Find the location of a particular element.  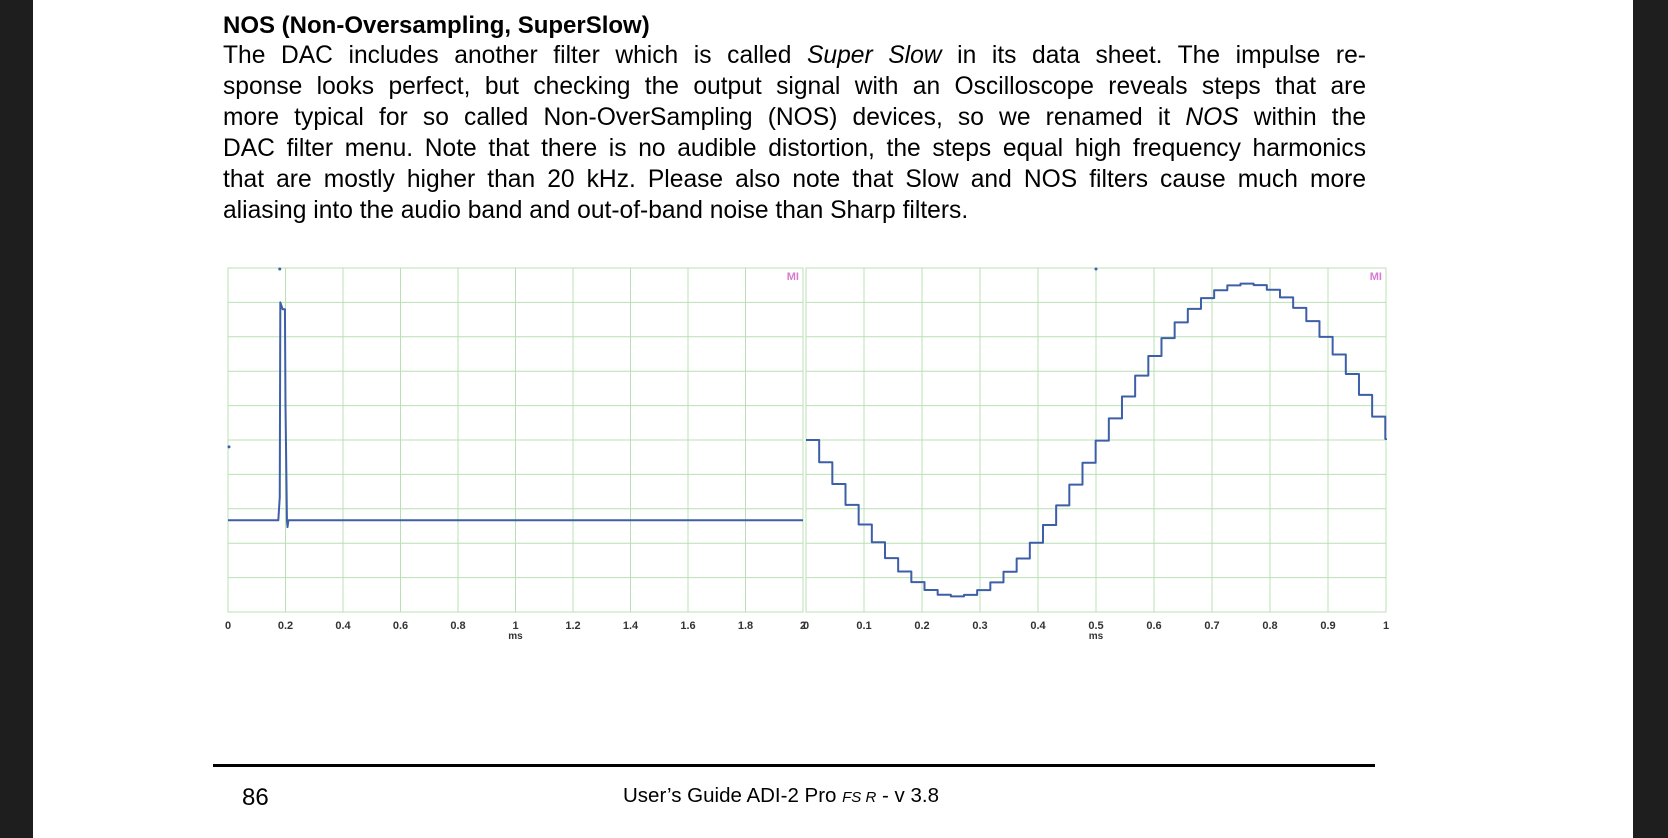

footer-title: User’s Guide ADI-2 Pro FS R - v 3.8 is located at coordinates (781, 796).